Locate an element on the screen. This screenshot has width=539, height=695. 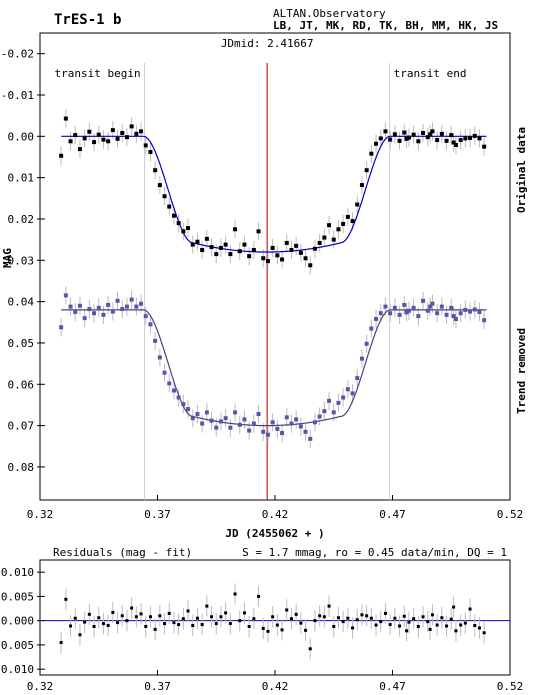
y-tick-label: -0.01 is located at coordinates (17, 95).